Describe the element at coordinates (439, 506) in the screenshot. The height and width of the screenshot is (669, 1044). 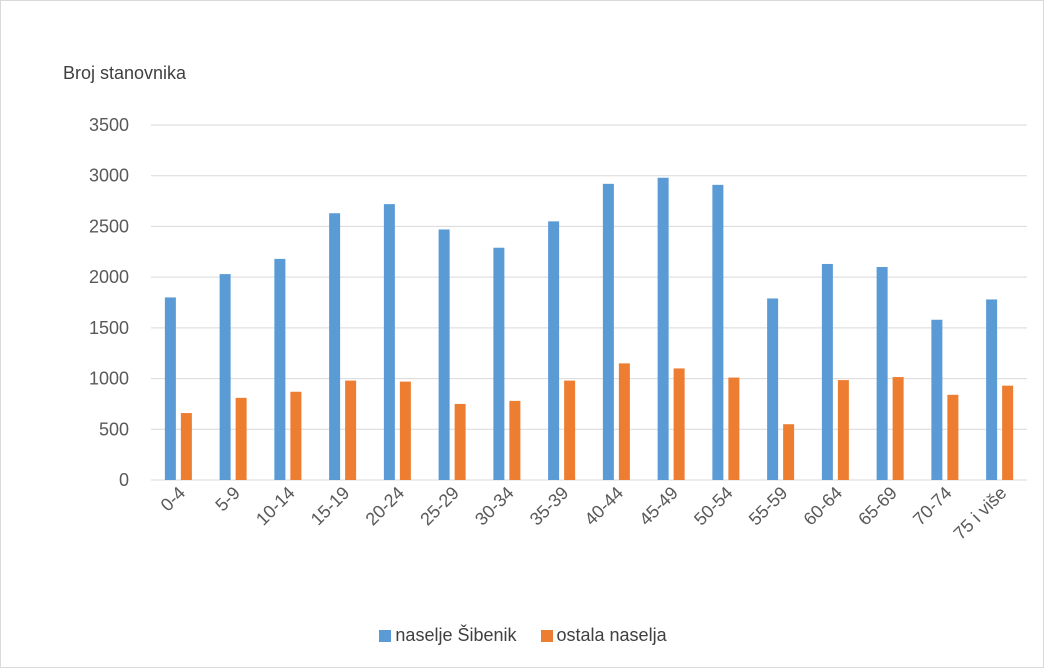
I see `x-tick-label: 25-29` at that location.